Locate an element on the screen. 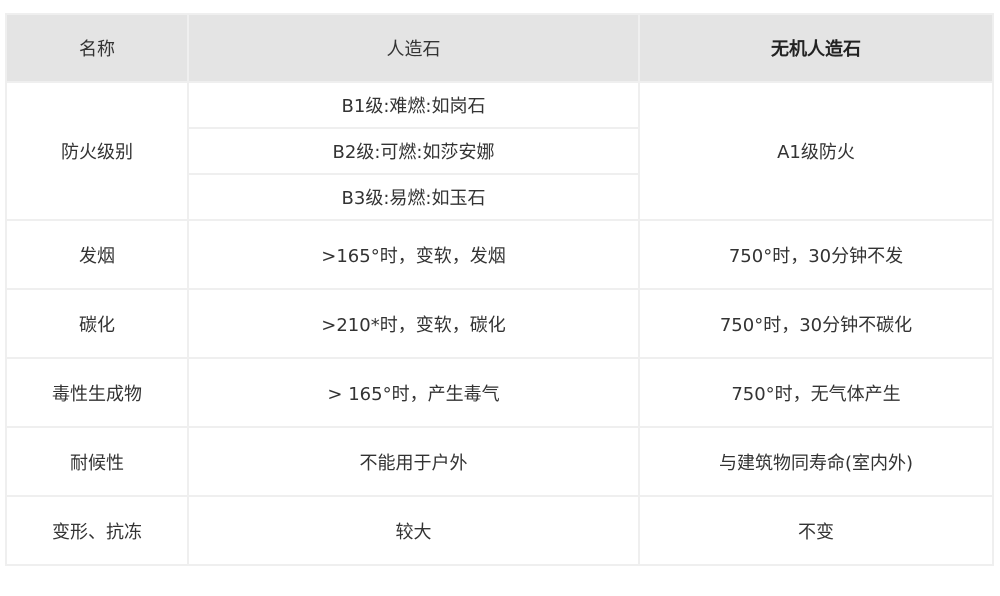 Image resolution: width=1000 pixels, height=596 pixels. cell-artificial: B1级:难燃:如岗石 is located at coordinates (413, 105).